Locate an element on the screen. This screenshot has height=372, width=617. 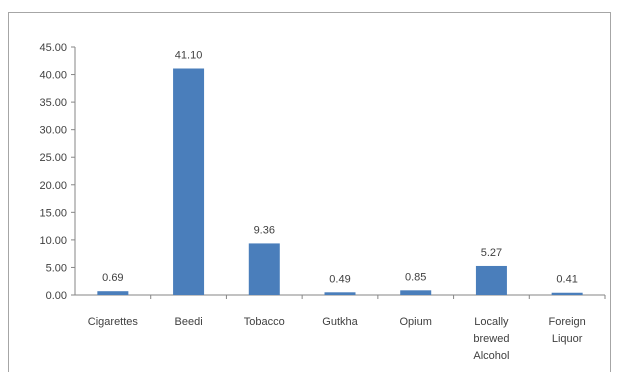
category-label: Gutkha is located at coordinates (340, 322).